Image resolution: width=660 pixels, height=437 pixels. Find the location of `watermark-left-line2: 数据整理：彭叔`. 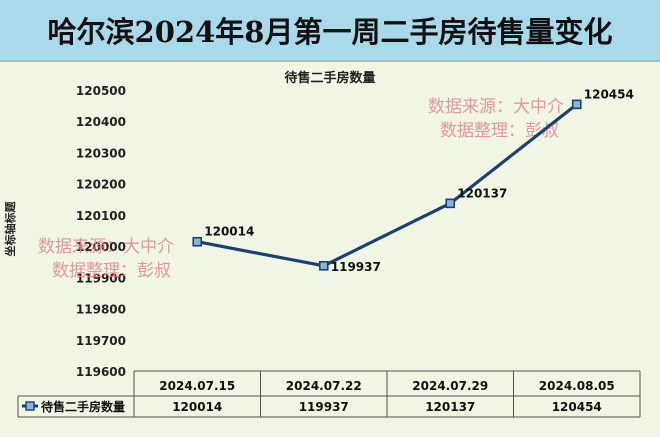

watermark-left-line2: 数据整理：彭叔 is located at coordinates (111, 271).